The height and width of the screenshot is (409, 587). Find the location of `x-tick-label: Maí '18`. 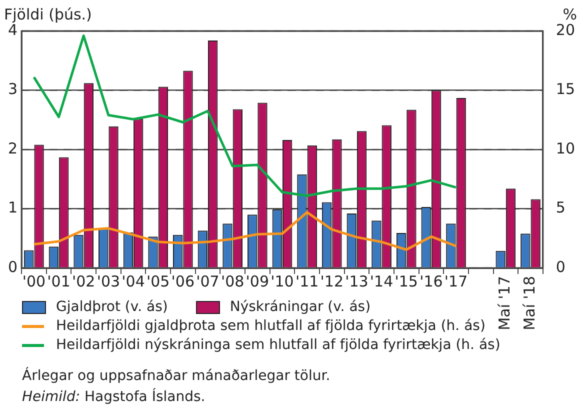

x-tick-label: Maí '18 is located at coordinates (529, 303).